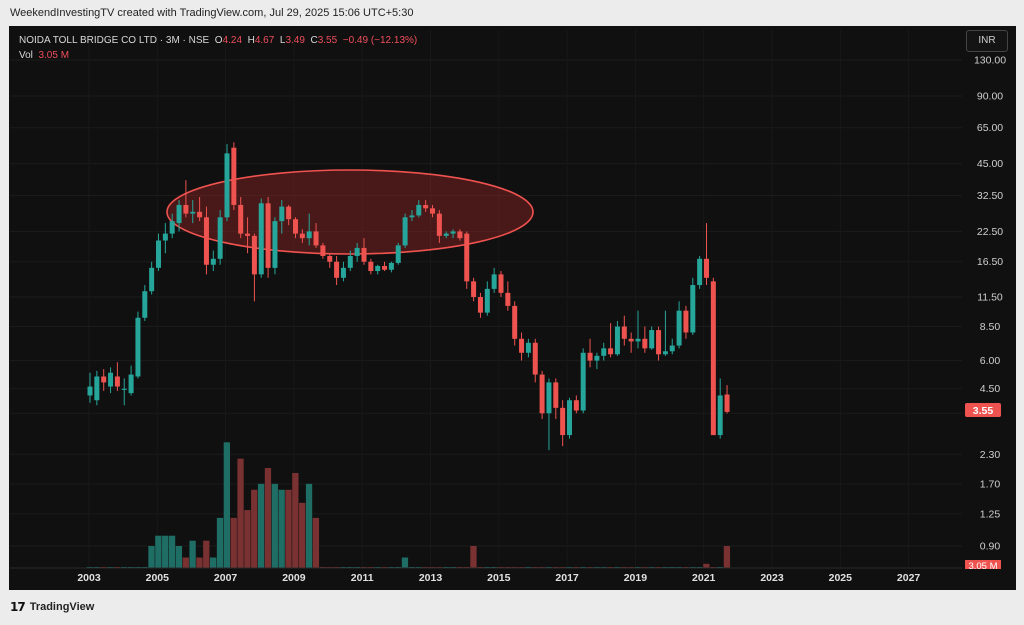 This screenshot has height=625, width=1024. Describe the element at coordinates (990, 547) in the screenshot. I see `y-tick-label: 0.90` at that location.